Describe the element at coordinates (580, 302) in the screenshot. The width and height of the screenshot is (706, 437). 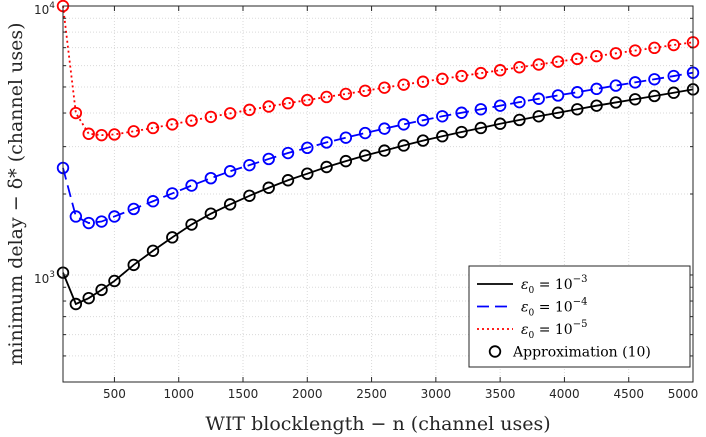
I see `legend-exponent: −4` at that location.